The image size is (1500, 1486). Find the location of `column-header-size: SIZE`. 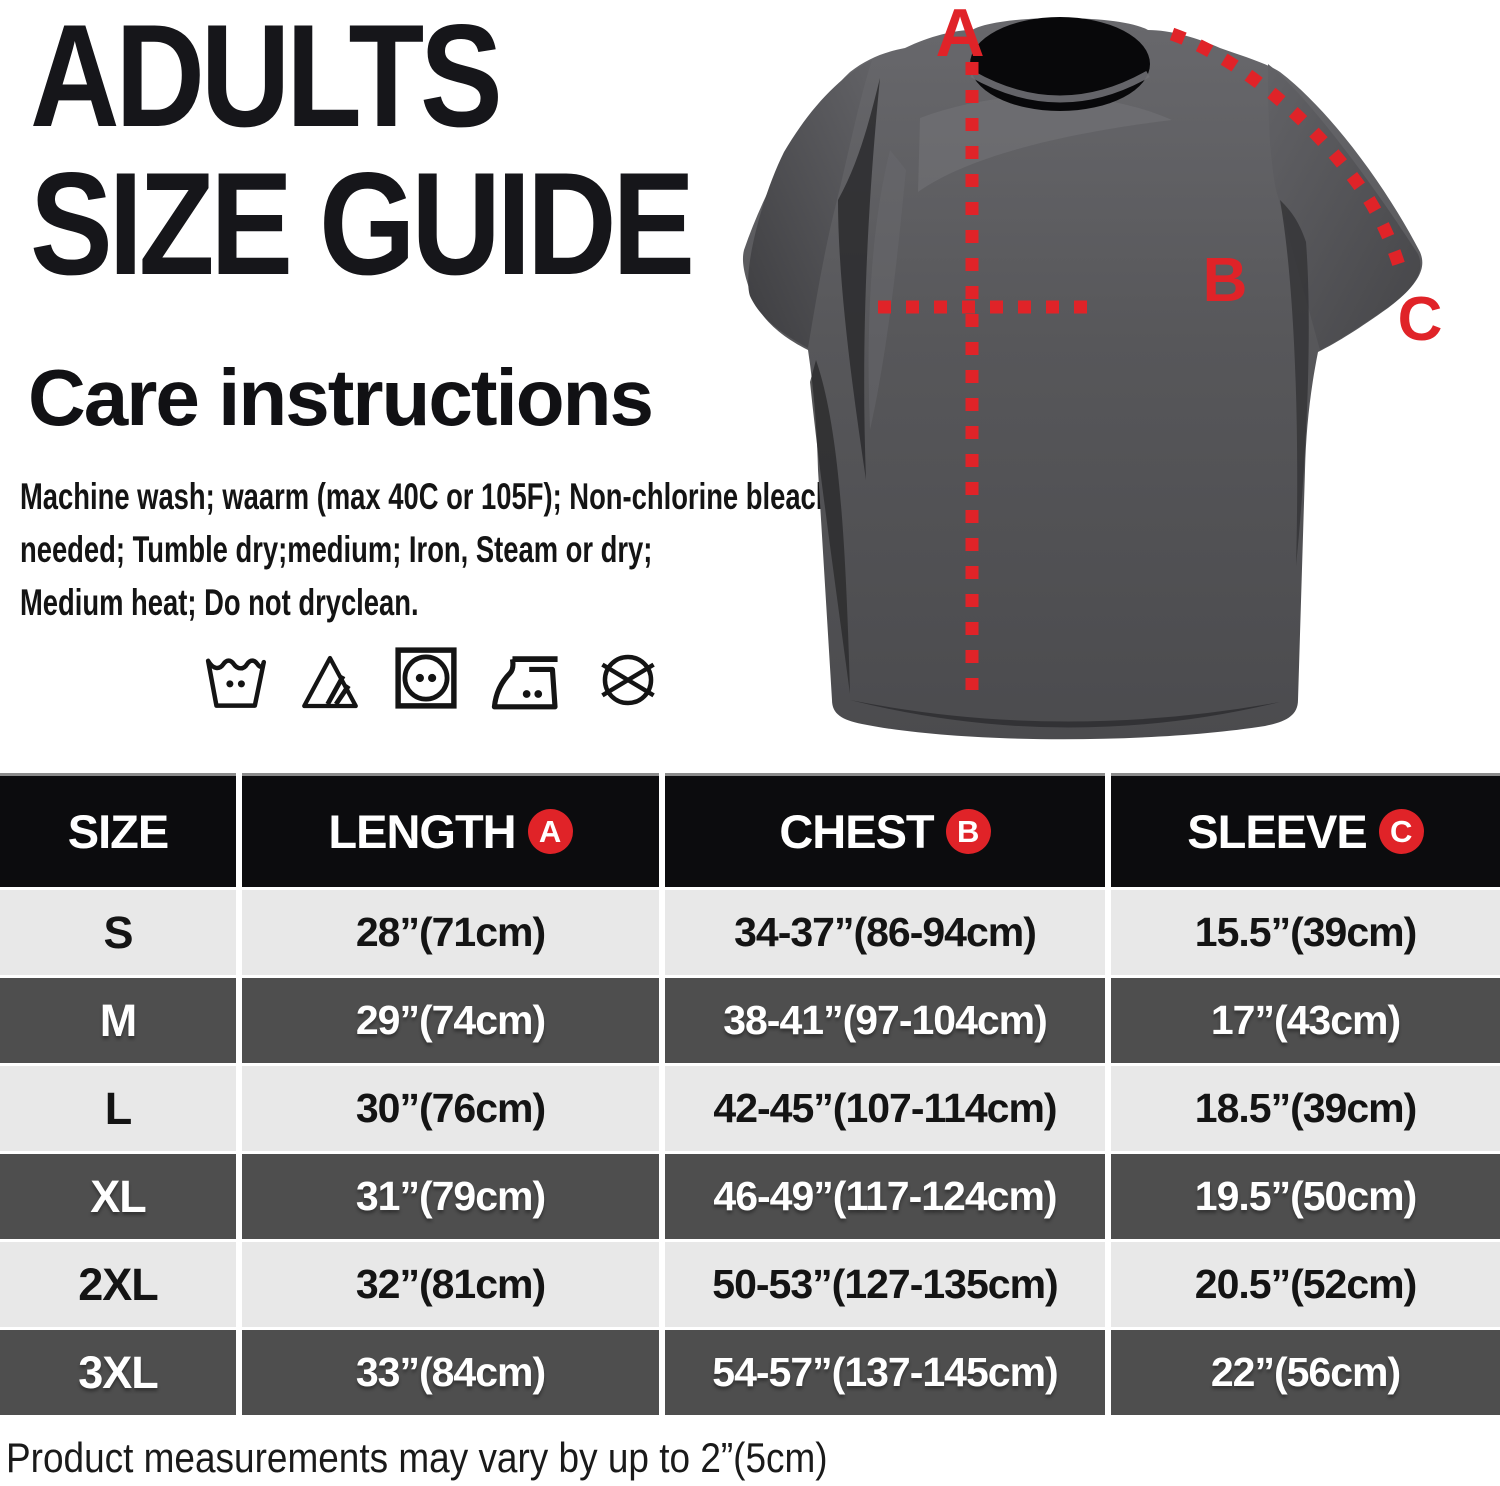

column-header-size: SIZE is located at coordinates (118, 830).